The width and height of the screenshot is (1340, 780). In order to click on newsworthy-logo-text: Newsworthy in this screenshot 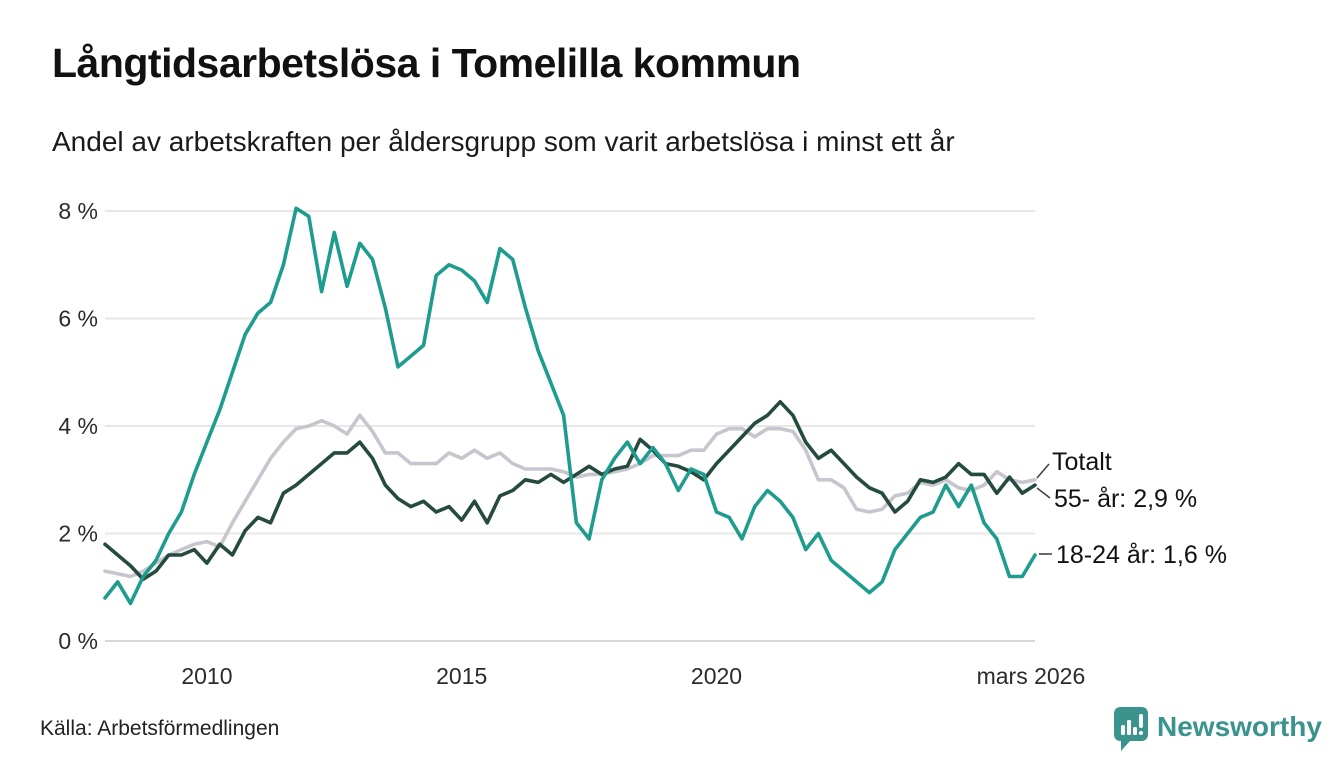, I will do `click(1239, 726)`.